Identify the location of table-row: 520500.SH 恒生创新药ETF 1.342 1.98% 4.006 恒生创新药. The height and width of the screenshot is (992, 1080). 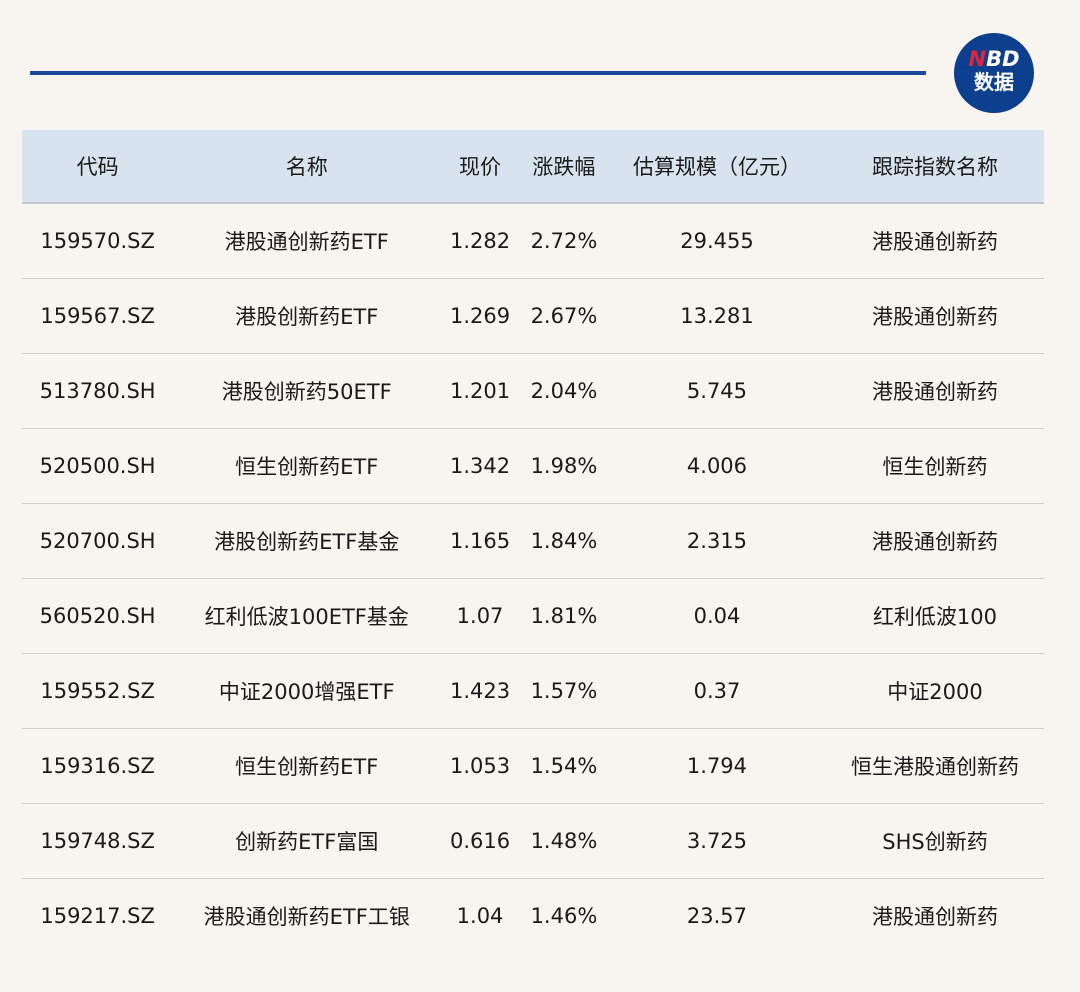
(533, 466).